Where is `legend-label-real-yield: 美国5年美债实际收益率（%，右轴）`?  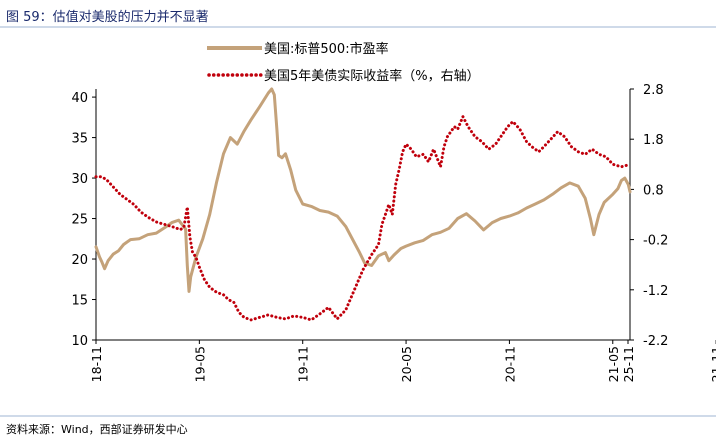
legend-label-real-yield: 美国5年美债实际收益率（%，右轴） is located at coordinates (372, 76).